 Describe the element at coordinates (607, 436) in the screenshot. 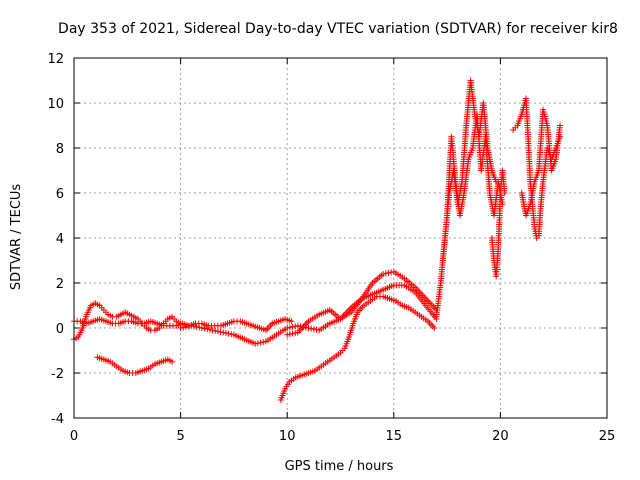

I see `x-tick-label: 25` at that location.